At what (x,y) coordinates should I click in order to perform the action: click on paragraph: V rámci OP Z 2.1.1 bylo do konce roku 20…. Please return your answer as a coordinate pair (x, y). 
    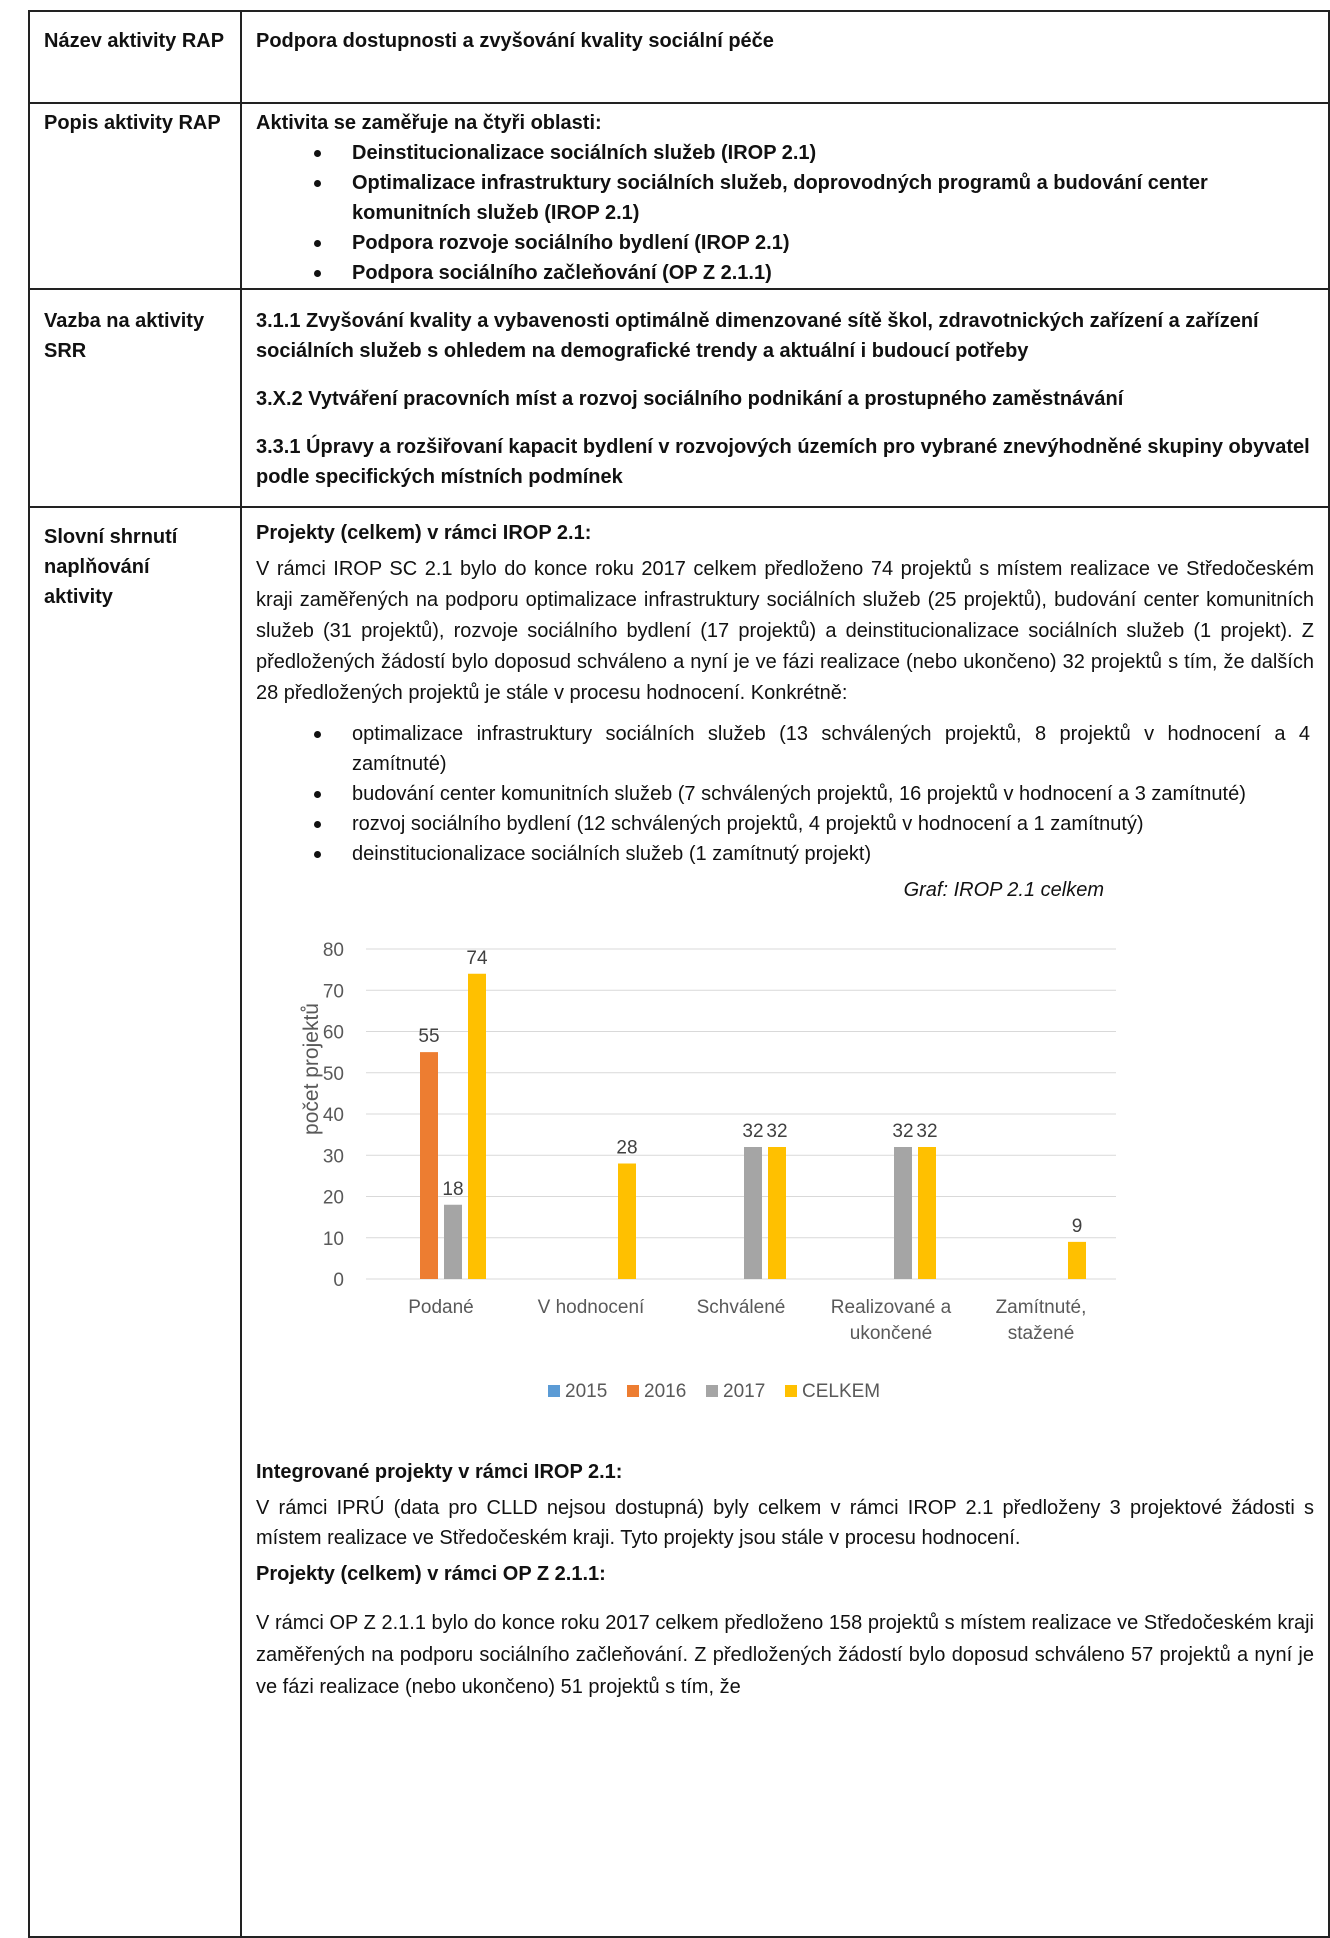
    Looking at the image, I should click on (785, 1655).